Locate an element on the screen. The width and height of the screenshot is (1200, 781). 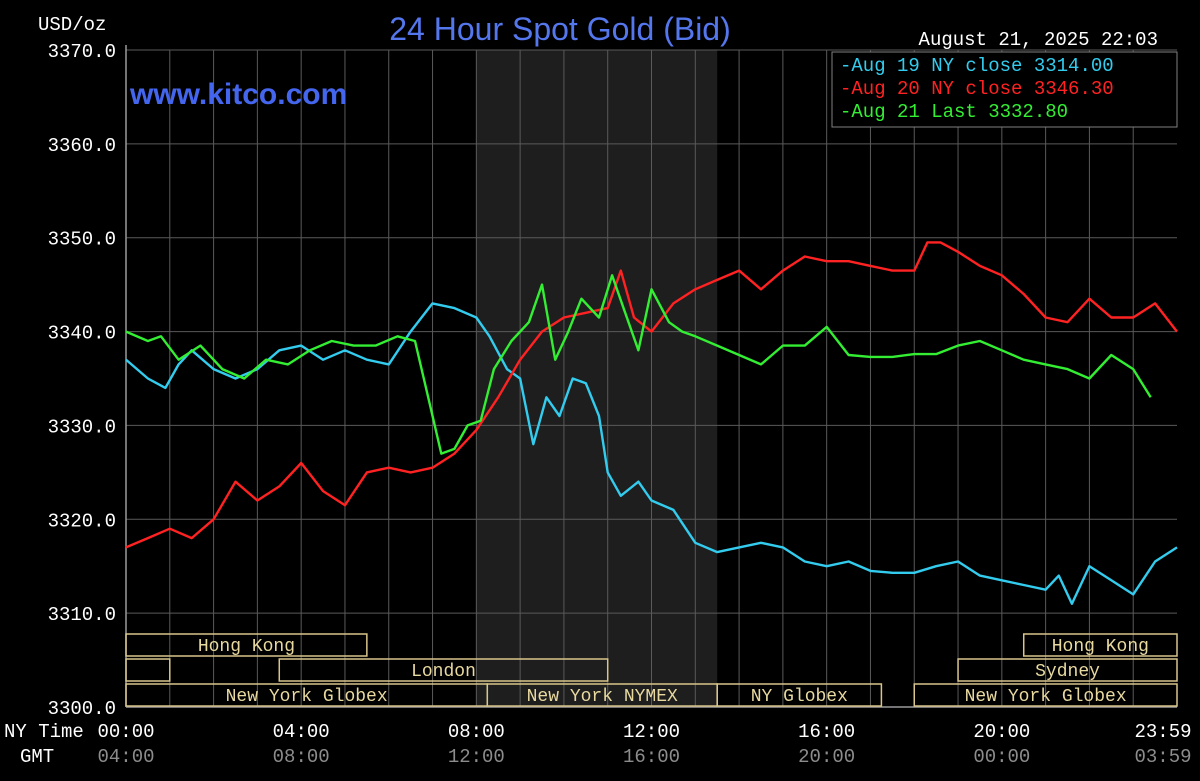
x-tick-label-gmt: 20:00 is located at coordinates (826, 757).